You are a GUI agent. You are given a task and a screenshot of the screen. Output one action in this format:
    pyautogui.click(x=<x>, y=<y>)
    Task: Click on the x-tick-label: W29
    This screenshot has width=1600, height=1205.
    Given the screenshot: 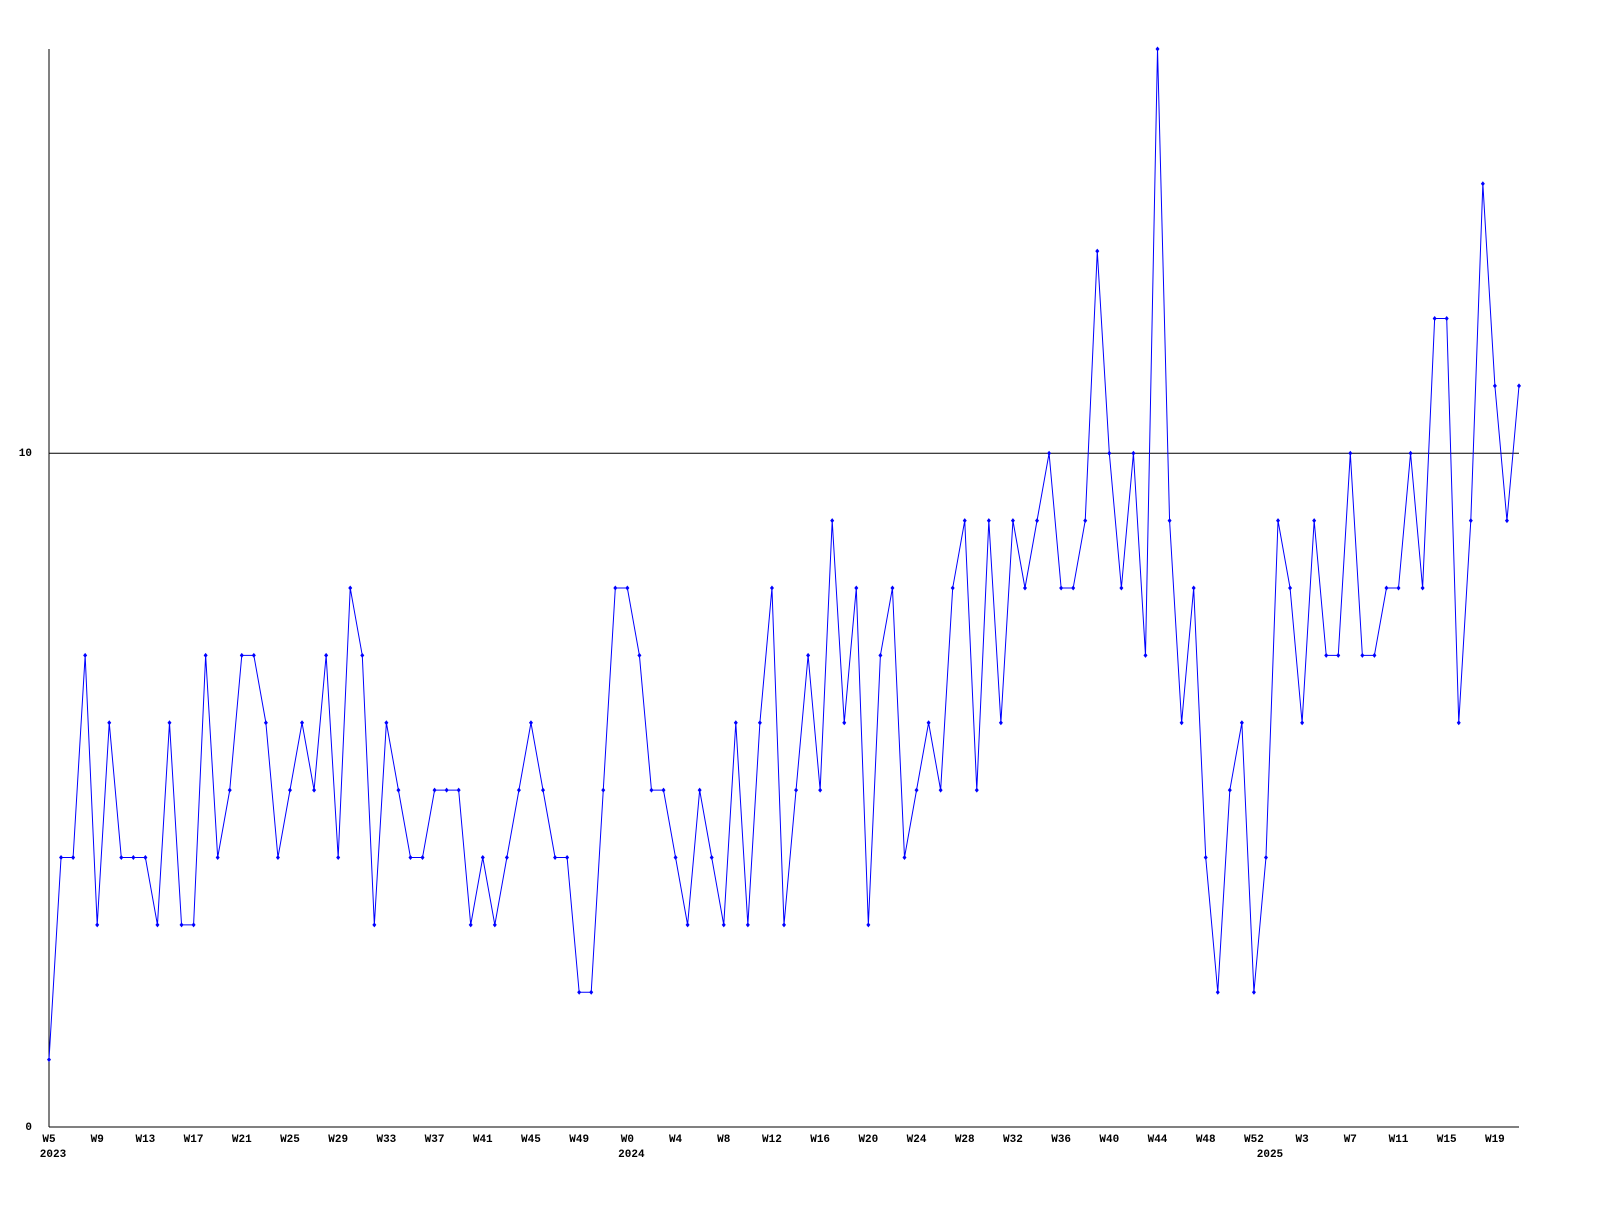 What is the action you would take?
    pyautogui.click(x=338, y=1140)
    